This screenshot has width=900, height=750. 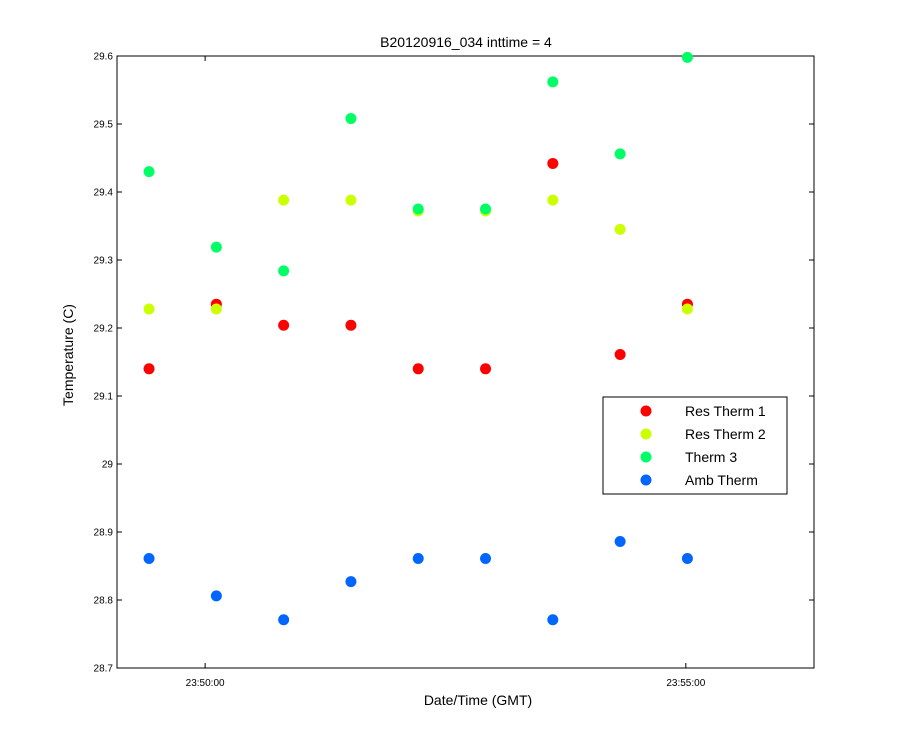 What do you see at coordinates (104, 601) in the screenshot?
I see `y-tick-label: 28.8` at bounding box center [104, 601].